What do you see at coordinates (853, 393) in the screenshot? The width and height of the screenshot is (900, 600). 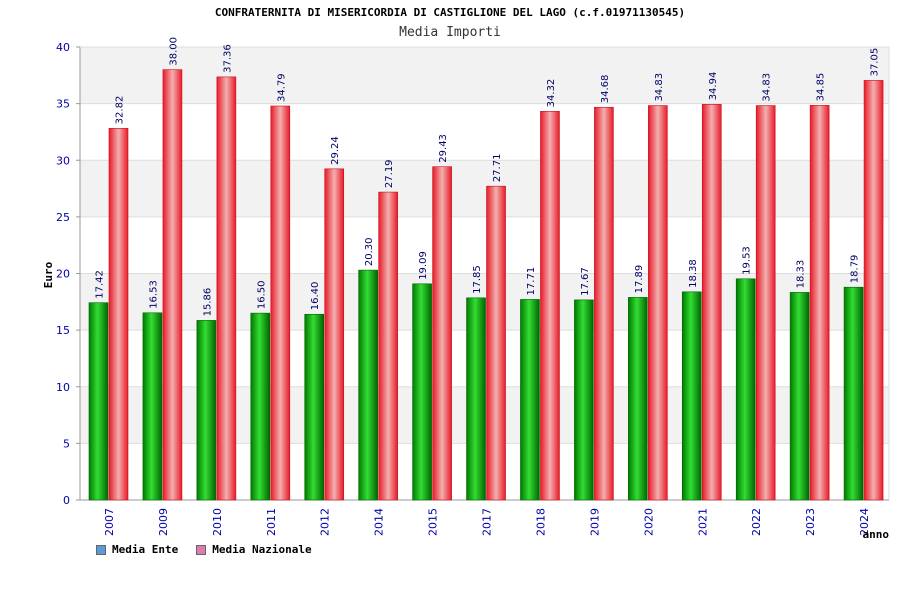 I see `bar-media-ente-2024` at bounding box center [853, 393].